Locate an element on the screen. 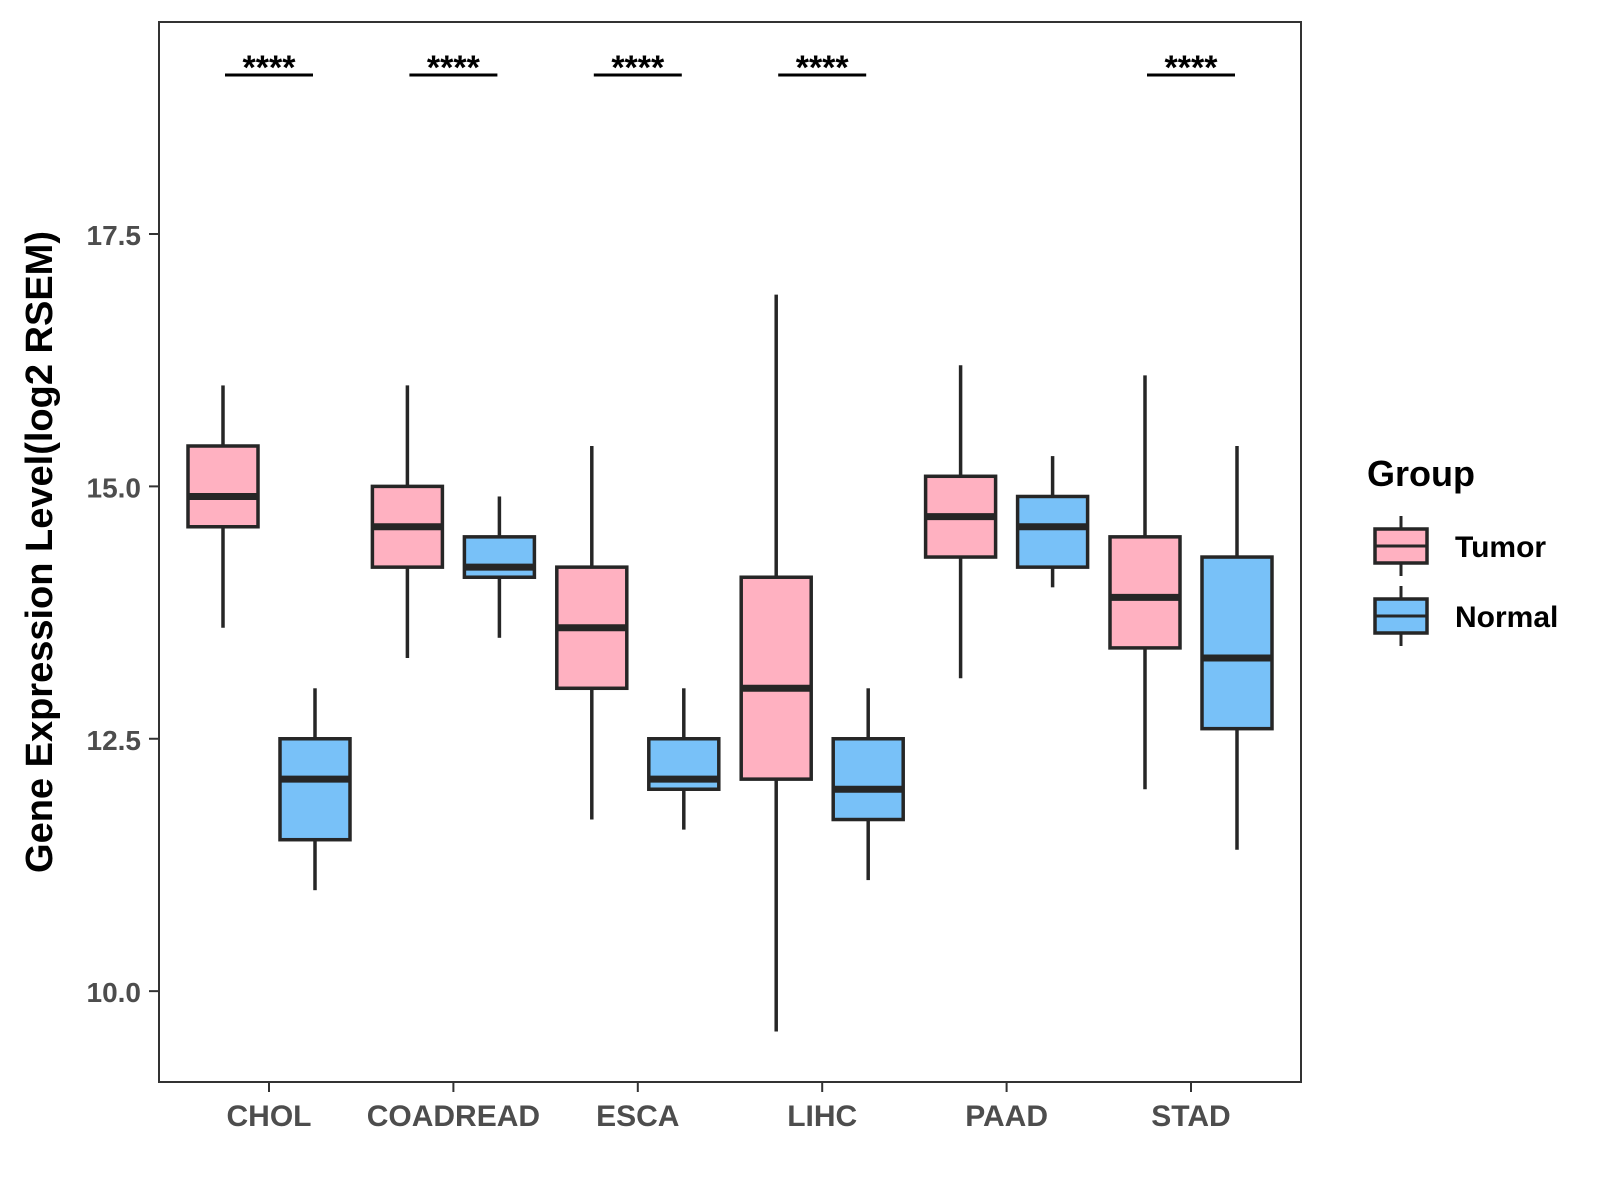 The height and width of the screenshot is (1200, 1600). box-tumor-chol is located at coordinates (223, 506).